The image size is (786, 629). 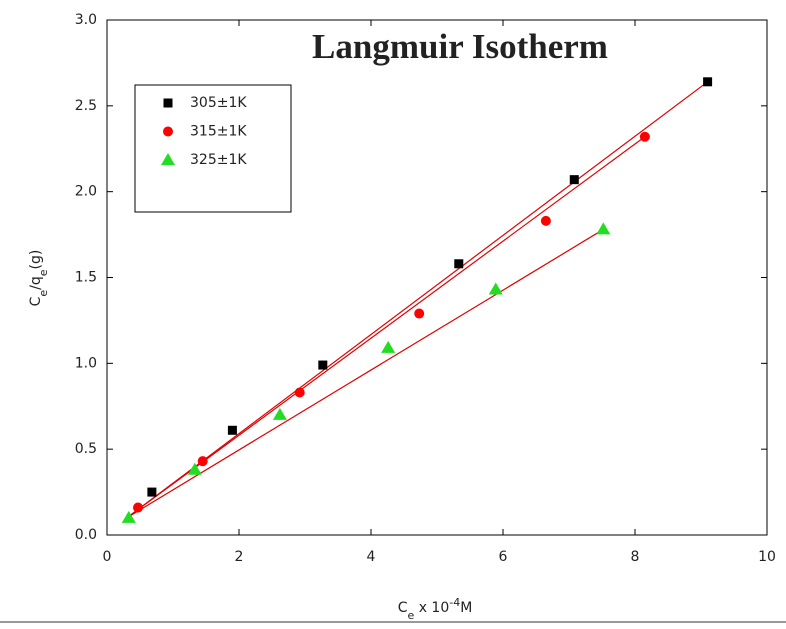 I want to click on y-tick-label: 2.5, so click(x=86, y=106).